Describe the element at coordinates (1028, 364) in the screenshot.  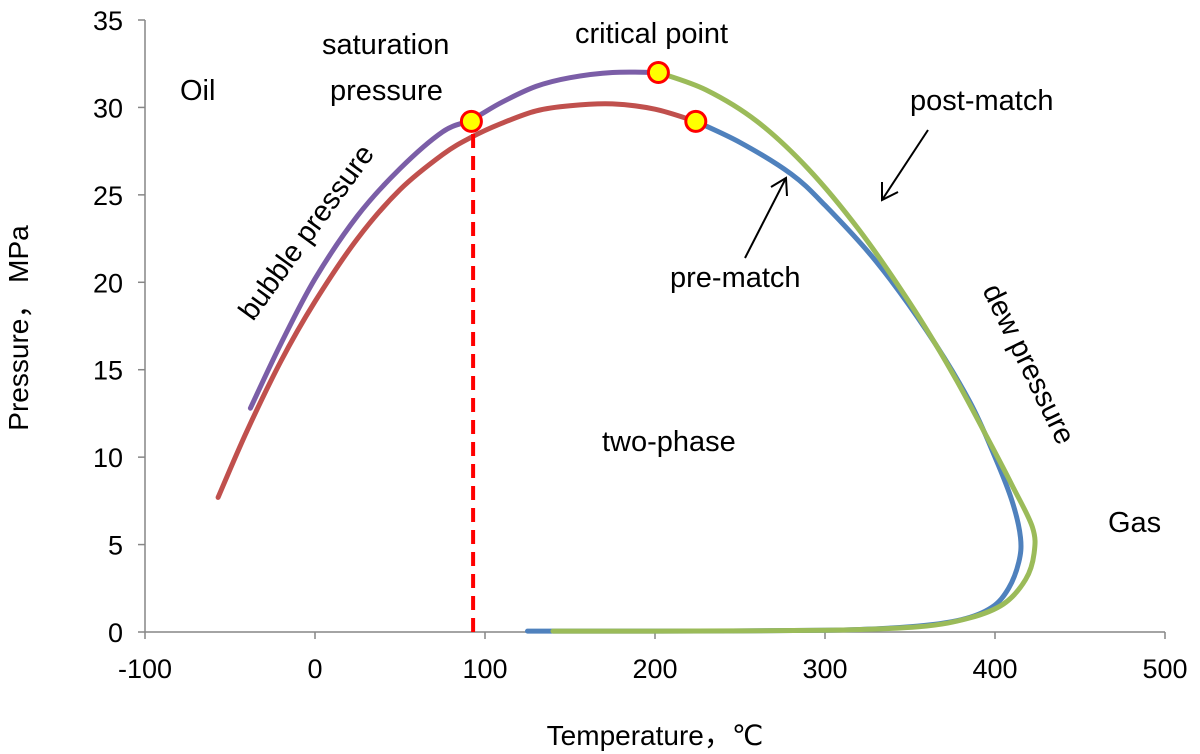
I see `label-dew-pressure: dew pressure` at that location.